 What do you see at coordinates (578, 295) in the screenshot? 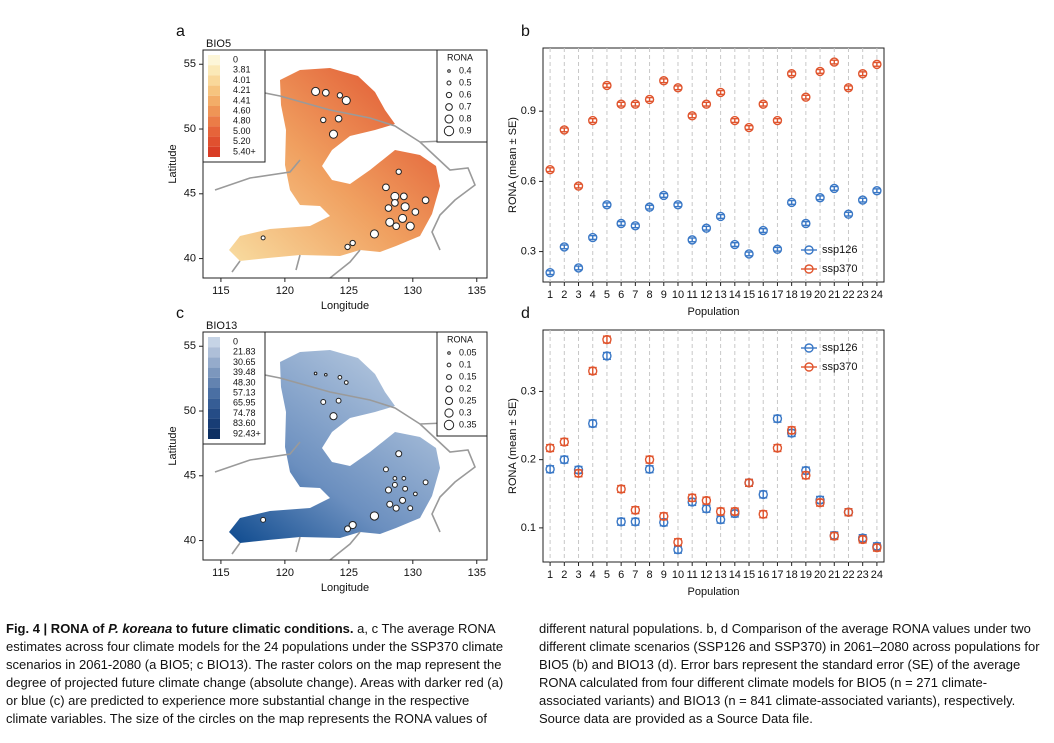
I see `x-tick-label: 3` at bounding box center [578, 295].